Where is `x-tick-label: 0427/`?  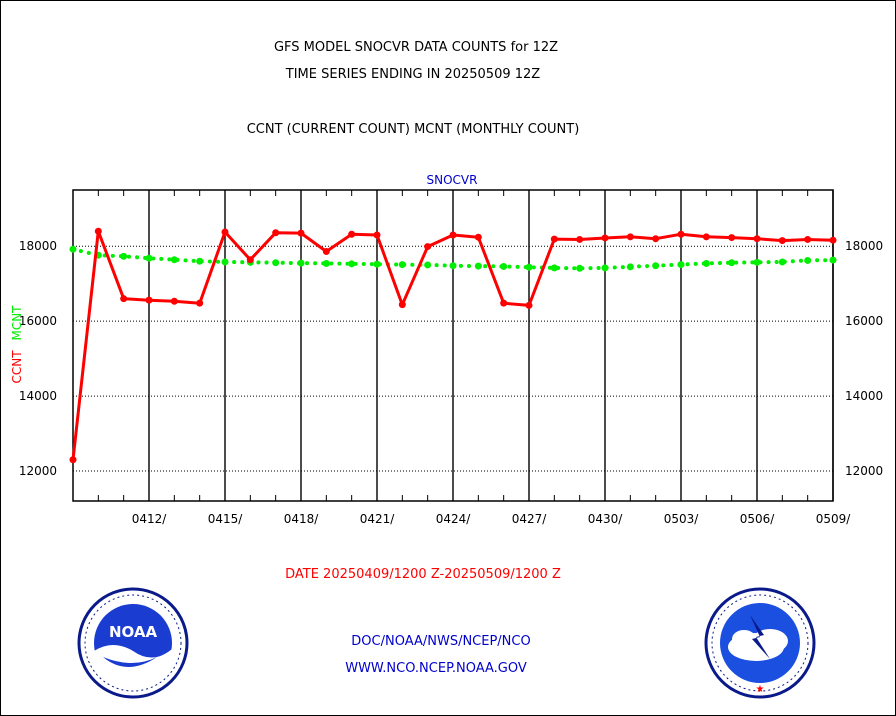
x-tick-label: 0427/ is located at coordinates (530, 519).